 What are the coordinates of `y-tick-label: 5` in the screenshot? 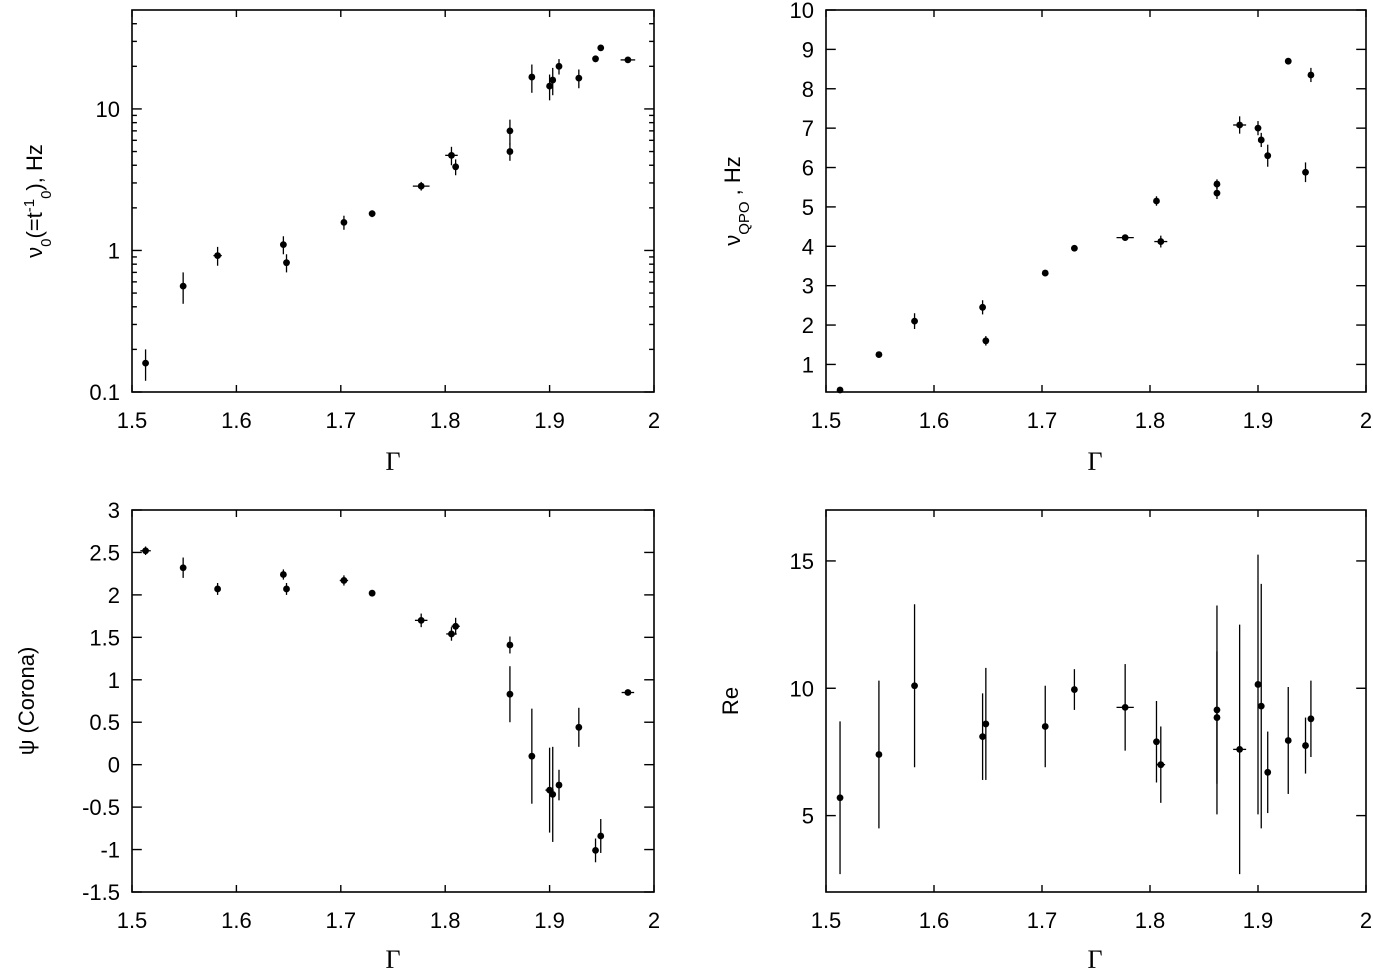 It's located at (808, 816).